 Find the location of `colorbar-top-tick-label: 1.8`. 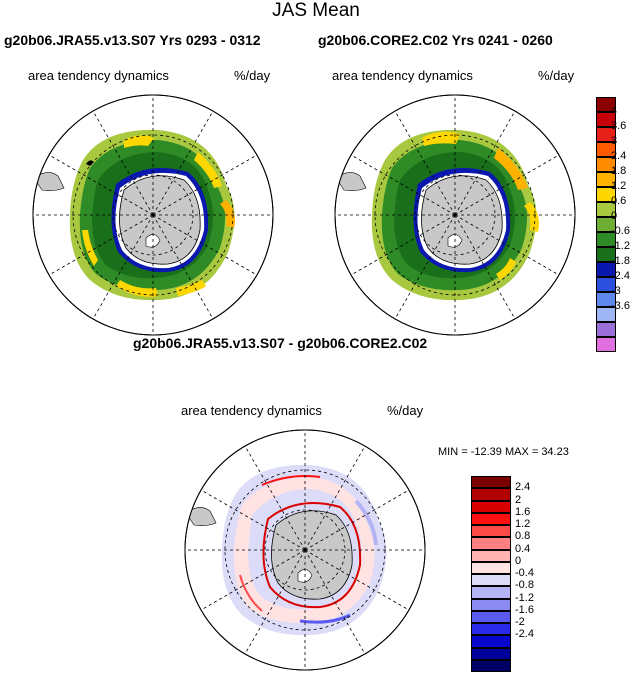

colorbar-top-tick-label: 1.8 is located at coordinates (619, 171).